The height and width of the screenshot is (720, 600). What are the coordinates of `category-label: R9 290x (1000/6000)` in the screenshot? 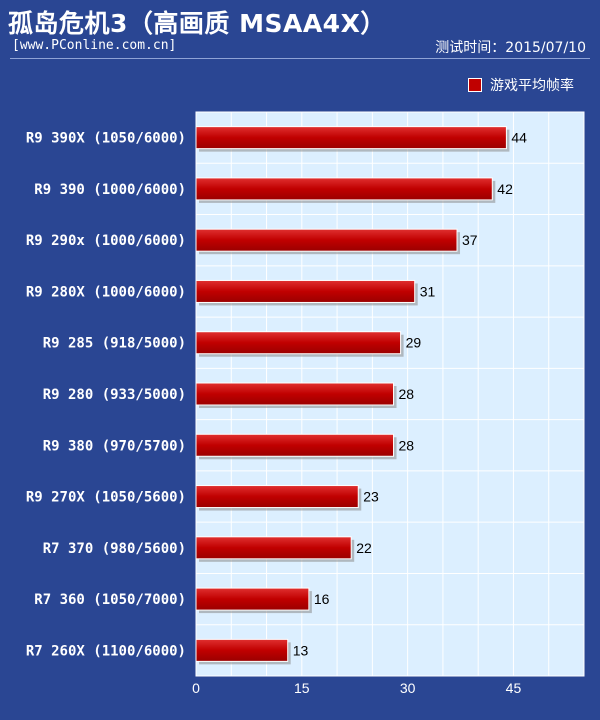 It's located at (106, 241).